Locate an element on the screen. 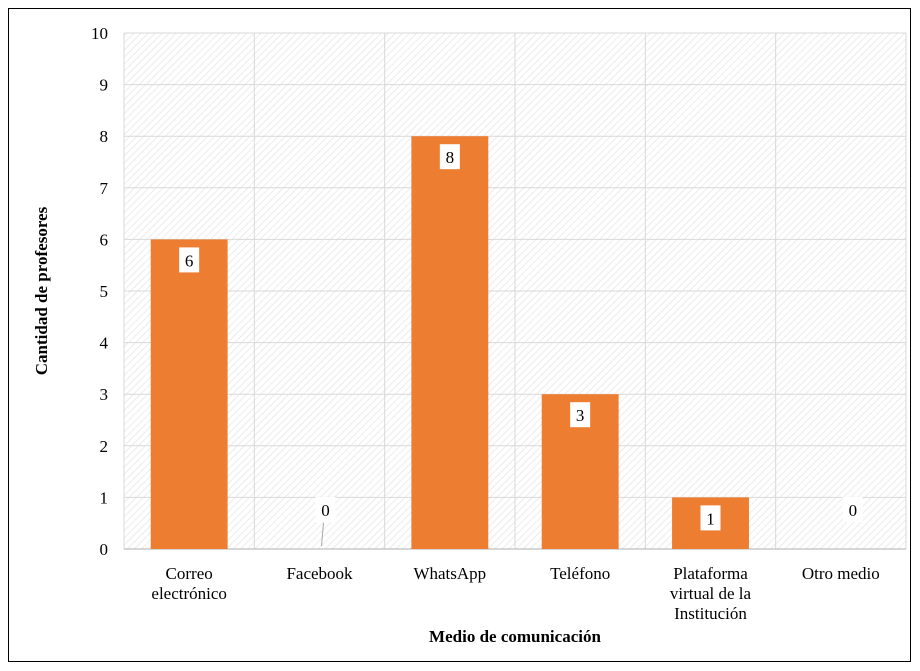 The width and height of the screenshot is (920, 671). data-label: 1 is located at coordinates (710, 518).